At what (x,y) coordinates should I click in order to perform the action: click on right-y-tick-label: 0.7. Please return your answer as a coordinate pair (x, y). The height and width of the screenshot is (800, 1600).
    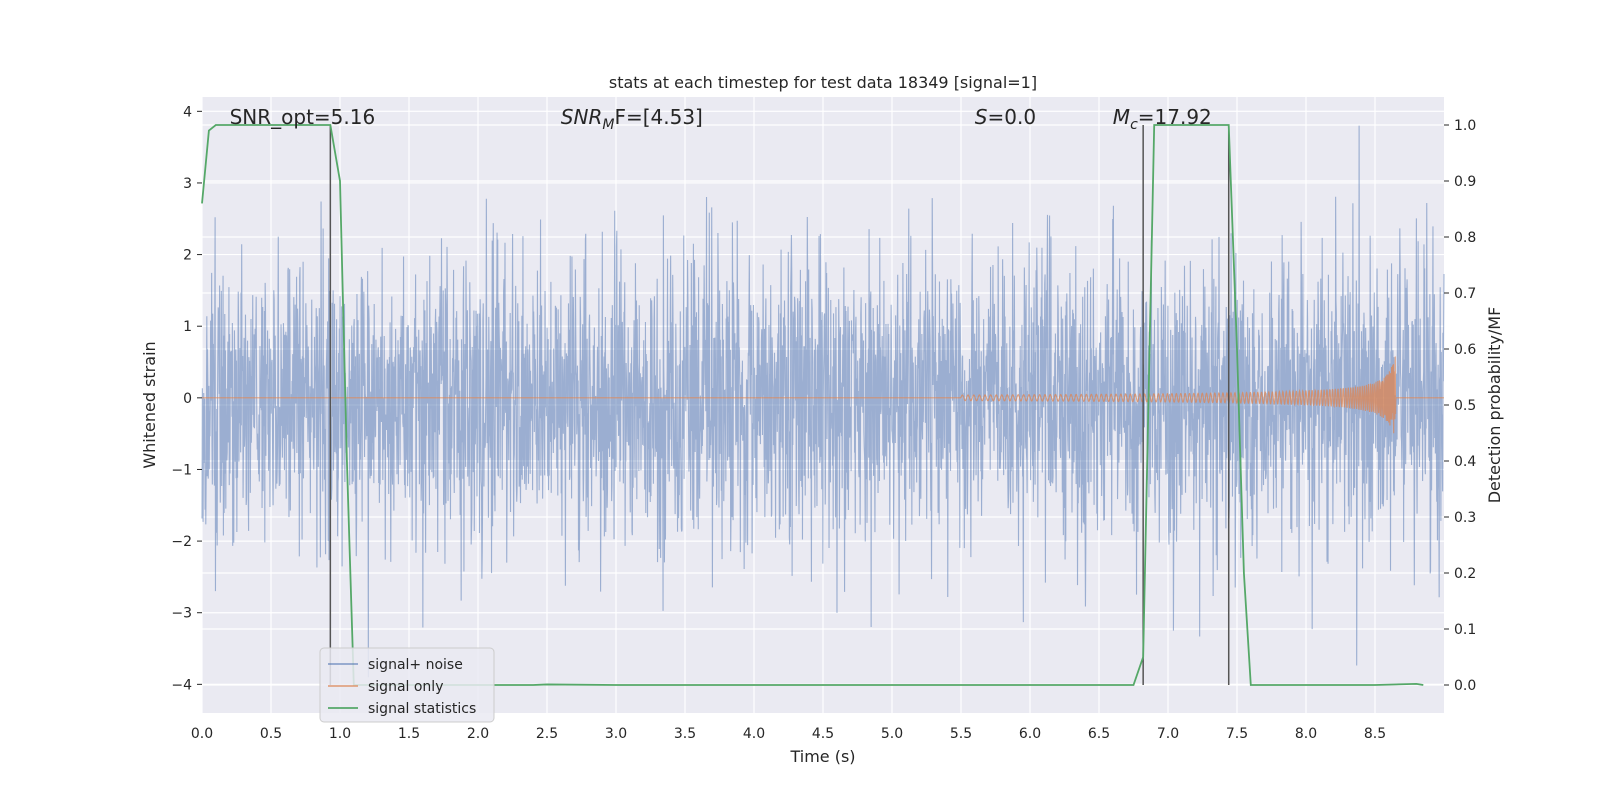
    Looking at the image, I should click on (1465, 294).